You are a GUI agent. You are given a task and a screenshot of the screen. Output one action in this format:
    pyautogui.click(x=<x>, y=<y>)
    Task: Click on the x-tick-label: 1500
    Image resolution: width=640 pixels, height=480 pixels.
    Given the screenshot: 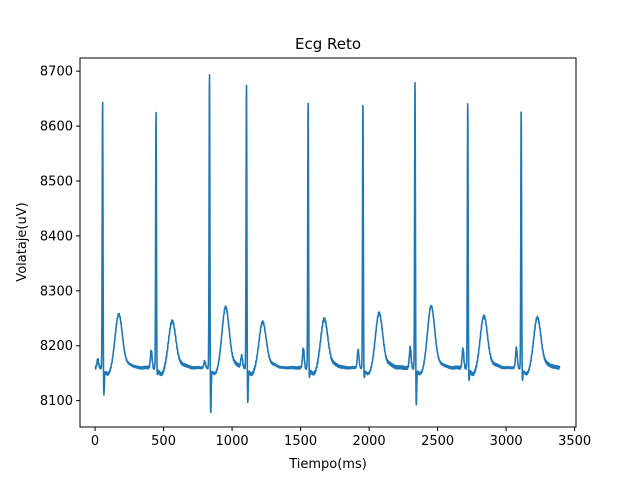 What is the action you would take?
    pyautogui.click(x=300, y=441)
    